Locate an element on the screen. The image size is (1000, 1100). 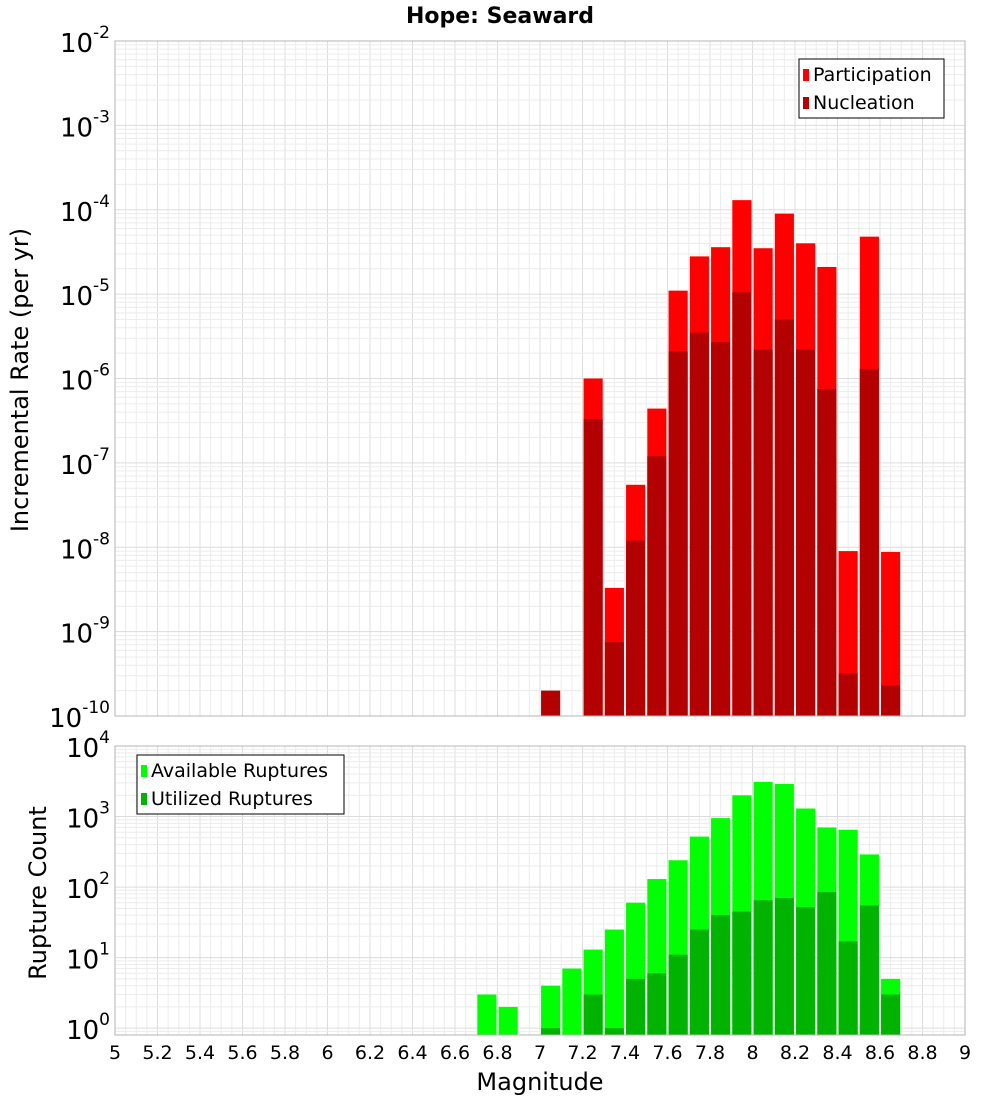
legend-label: Available Ruptures is located at coordinates (239, 771).